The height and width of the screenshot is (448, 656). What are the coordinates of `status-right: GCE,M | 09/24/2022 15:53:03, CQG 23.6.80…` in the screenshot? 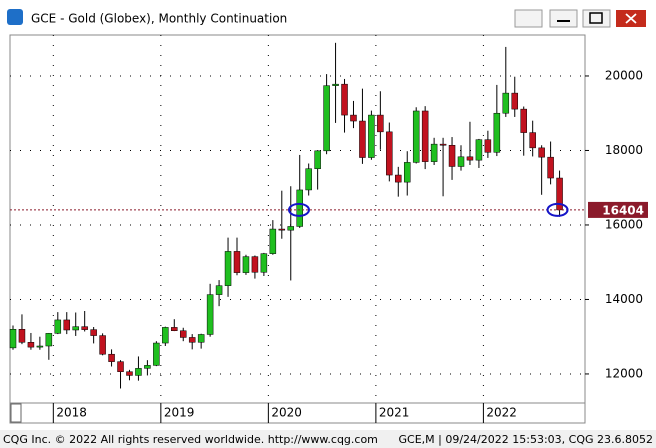 It's located at (526, 439).